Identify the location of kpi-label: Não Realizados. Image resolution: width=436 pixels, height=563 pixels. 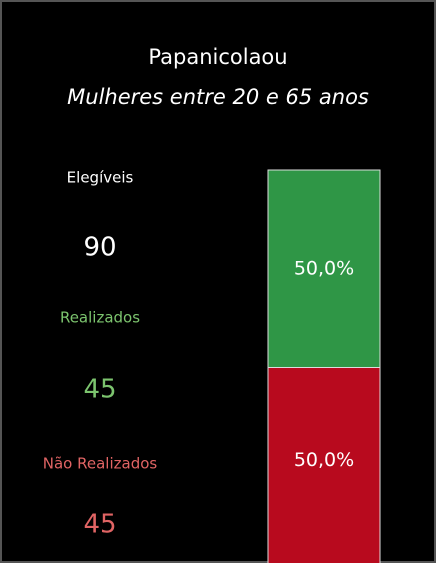
(100, 464).